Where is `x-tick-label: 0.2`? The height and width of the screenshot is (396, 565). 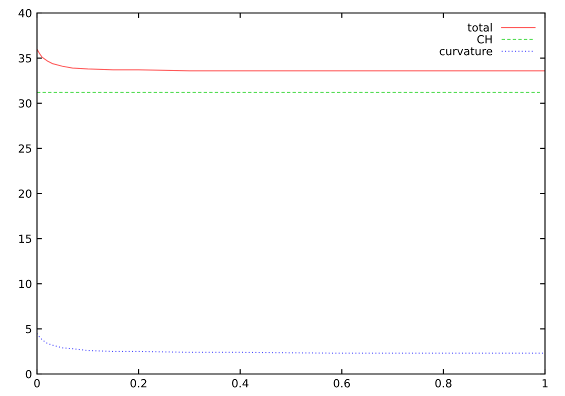
x-tick-label: 0.2 is located at coordinates (138, 383).